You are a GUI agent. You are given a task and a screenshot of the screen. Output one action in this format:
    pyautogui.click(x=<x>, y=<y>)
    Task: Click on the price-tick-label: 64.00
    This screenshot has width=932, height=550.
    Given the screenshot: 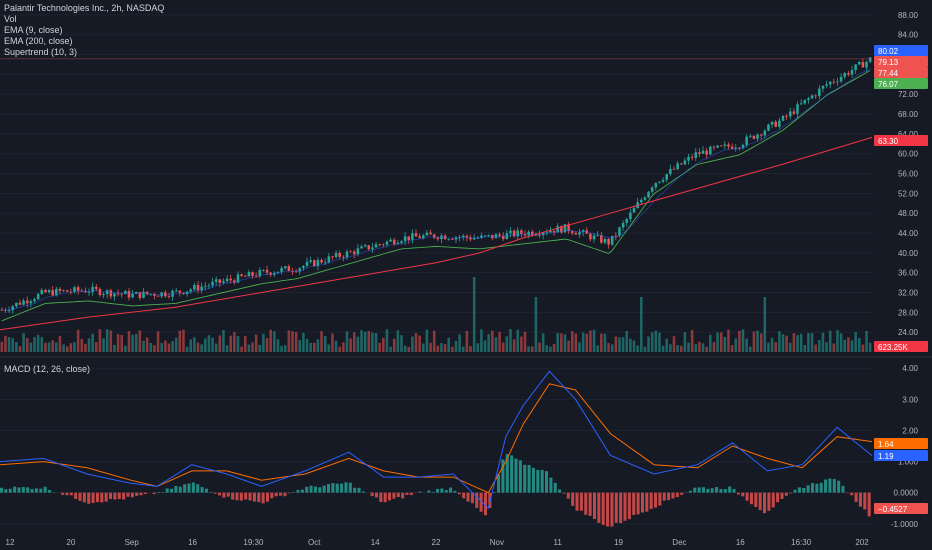 What is the action you would take?
    pyautogui.click(x=908, y=134)
    